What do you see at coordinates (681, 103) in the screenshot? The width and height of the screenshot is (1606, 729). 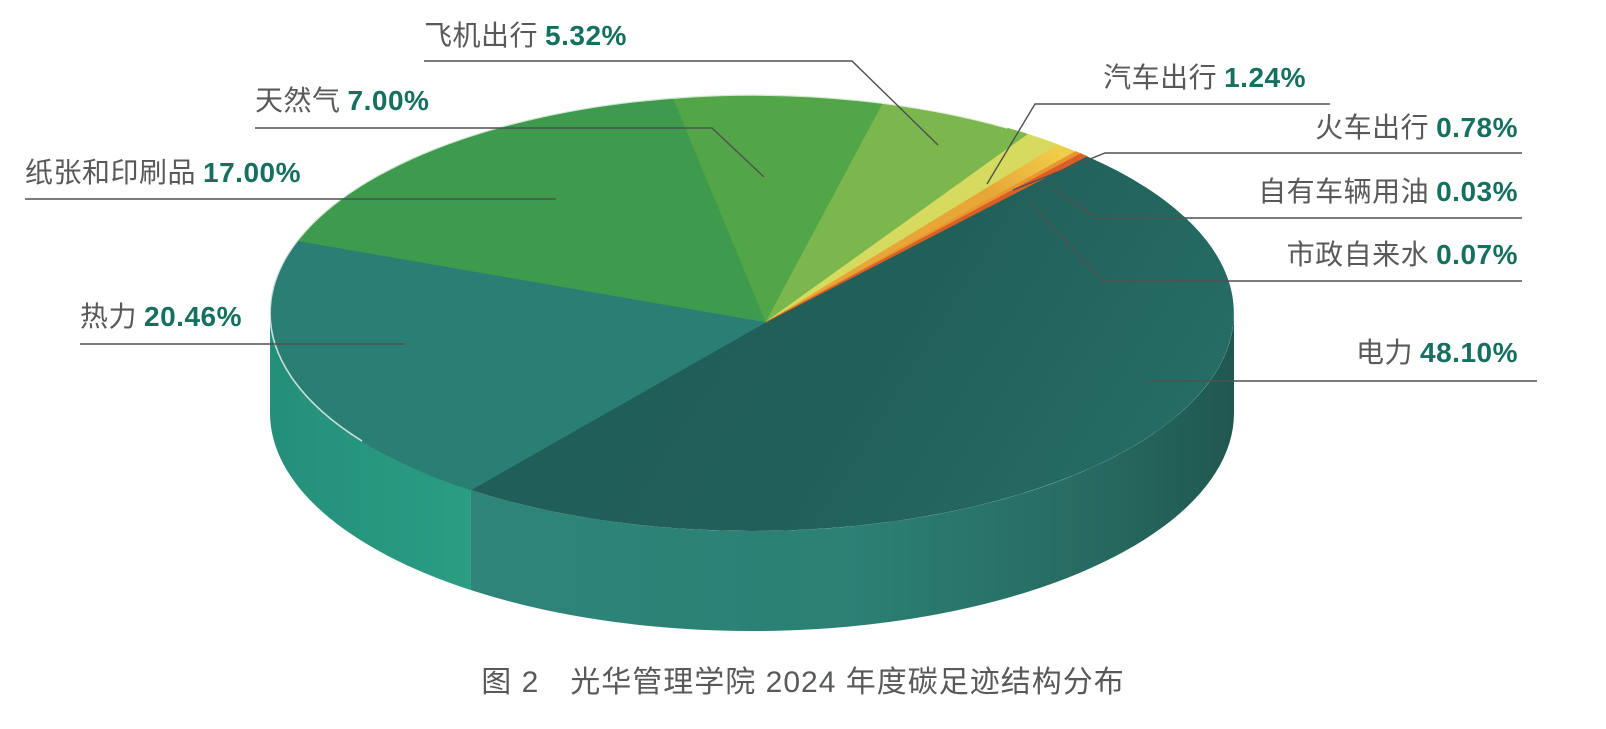 I see `leader-air-travel` at bounding box center [681, 103].